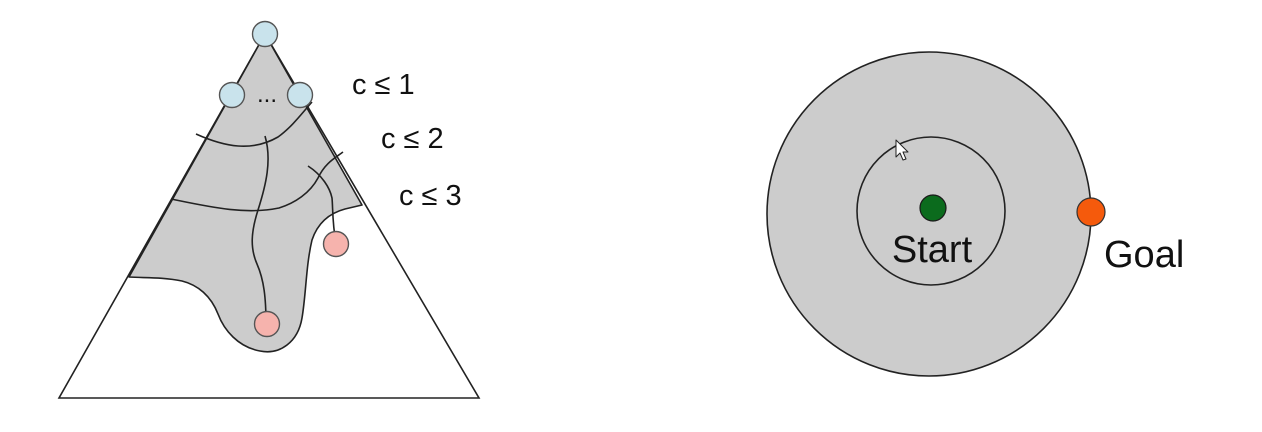 This screenshot has height=432, width=1262. What do you see at coordinates (232, 95) in the screenshot?
I see `child-node-left` at bounding box center [232, 95].